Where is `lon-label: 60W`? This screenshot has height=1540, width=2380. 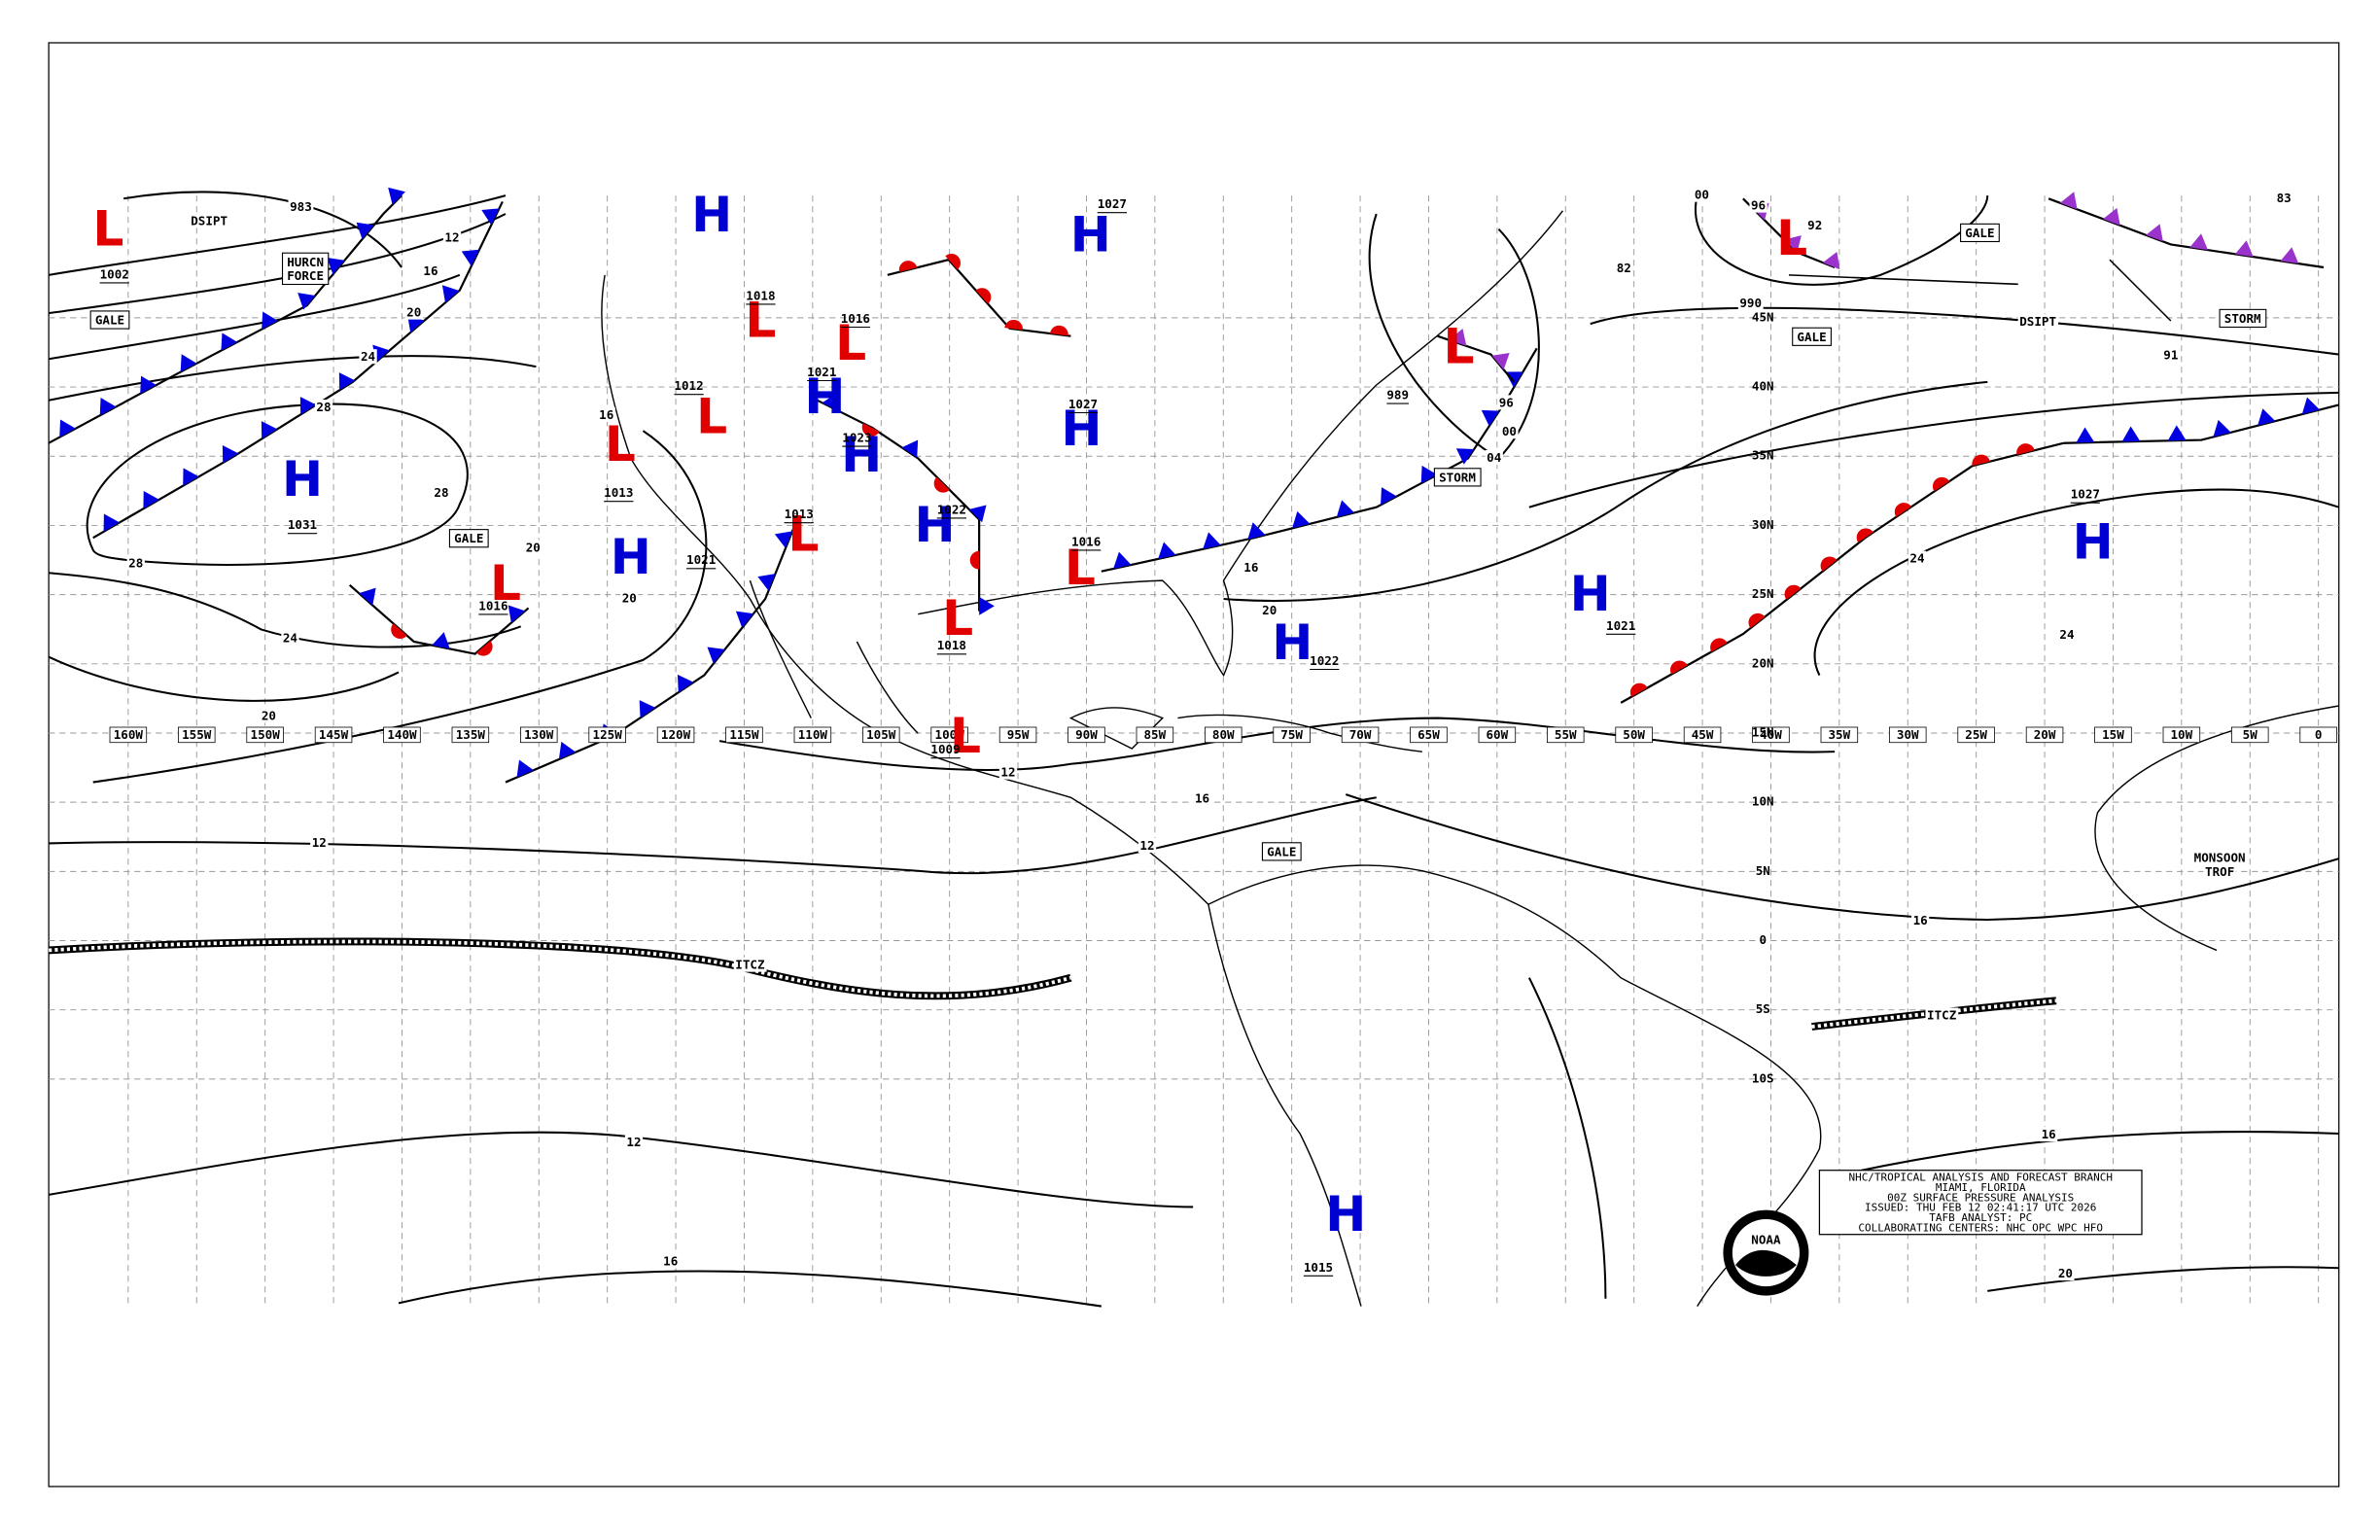 lon-label: 60W is located at coordinates (1498, 734).